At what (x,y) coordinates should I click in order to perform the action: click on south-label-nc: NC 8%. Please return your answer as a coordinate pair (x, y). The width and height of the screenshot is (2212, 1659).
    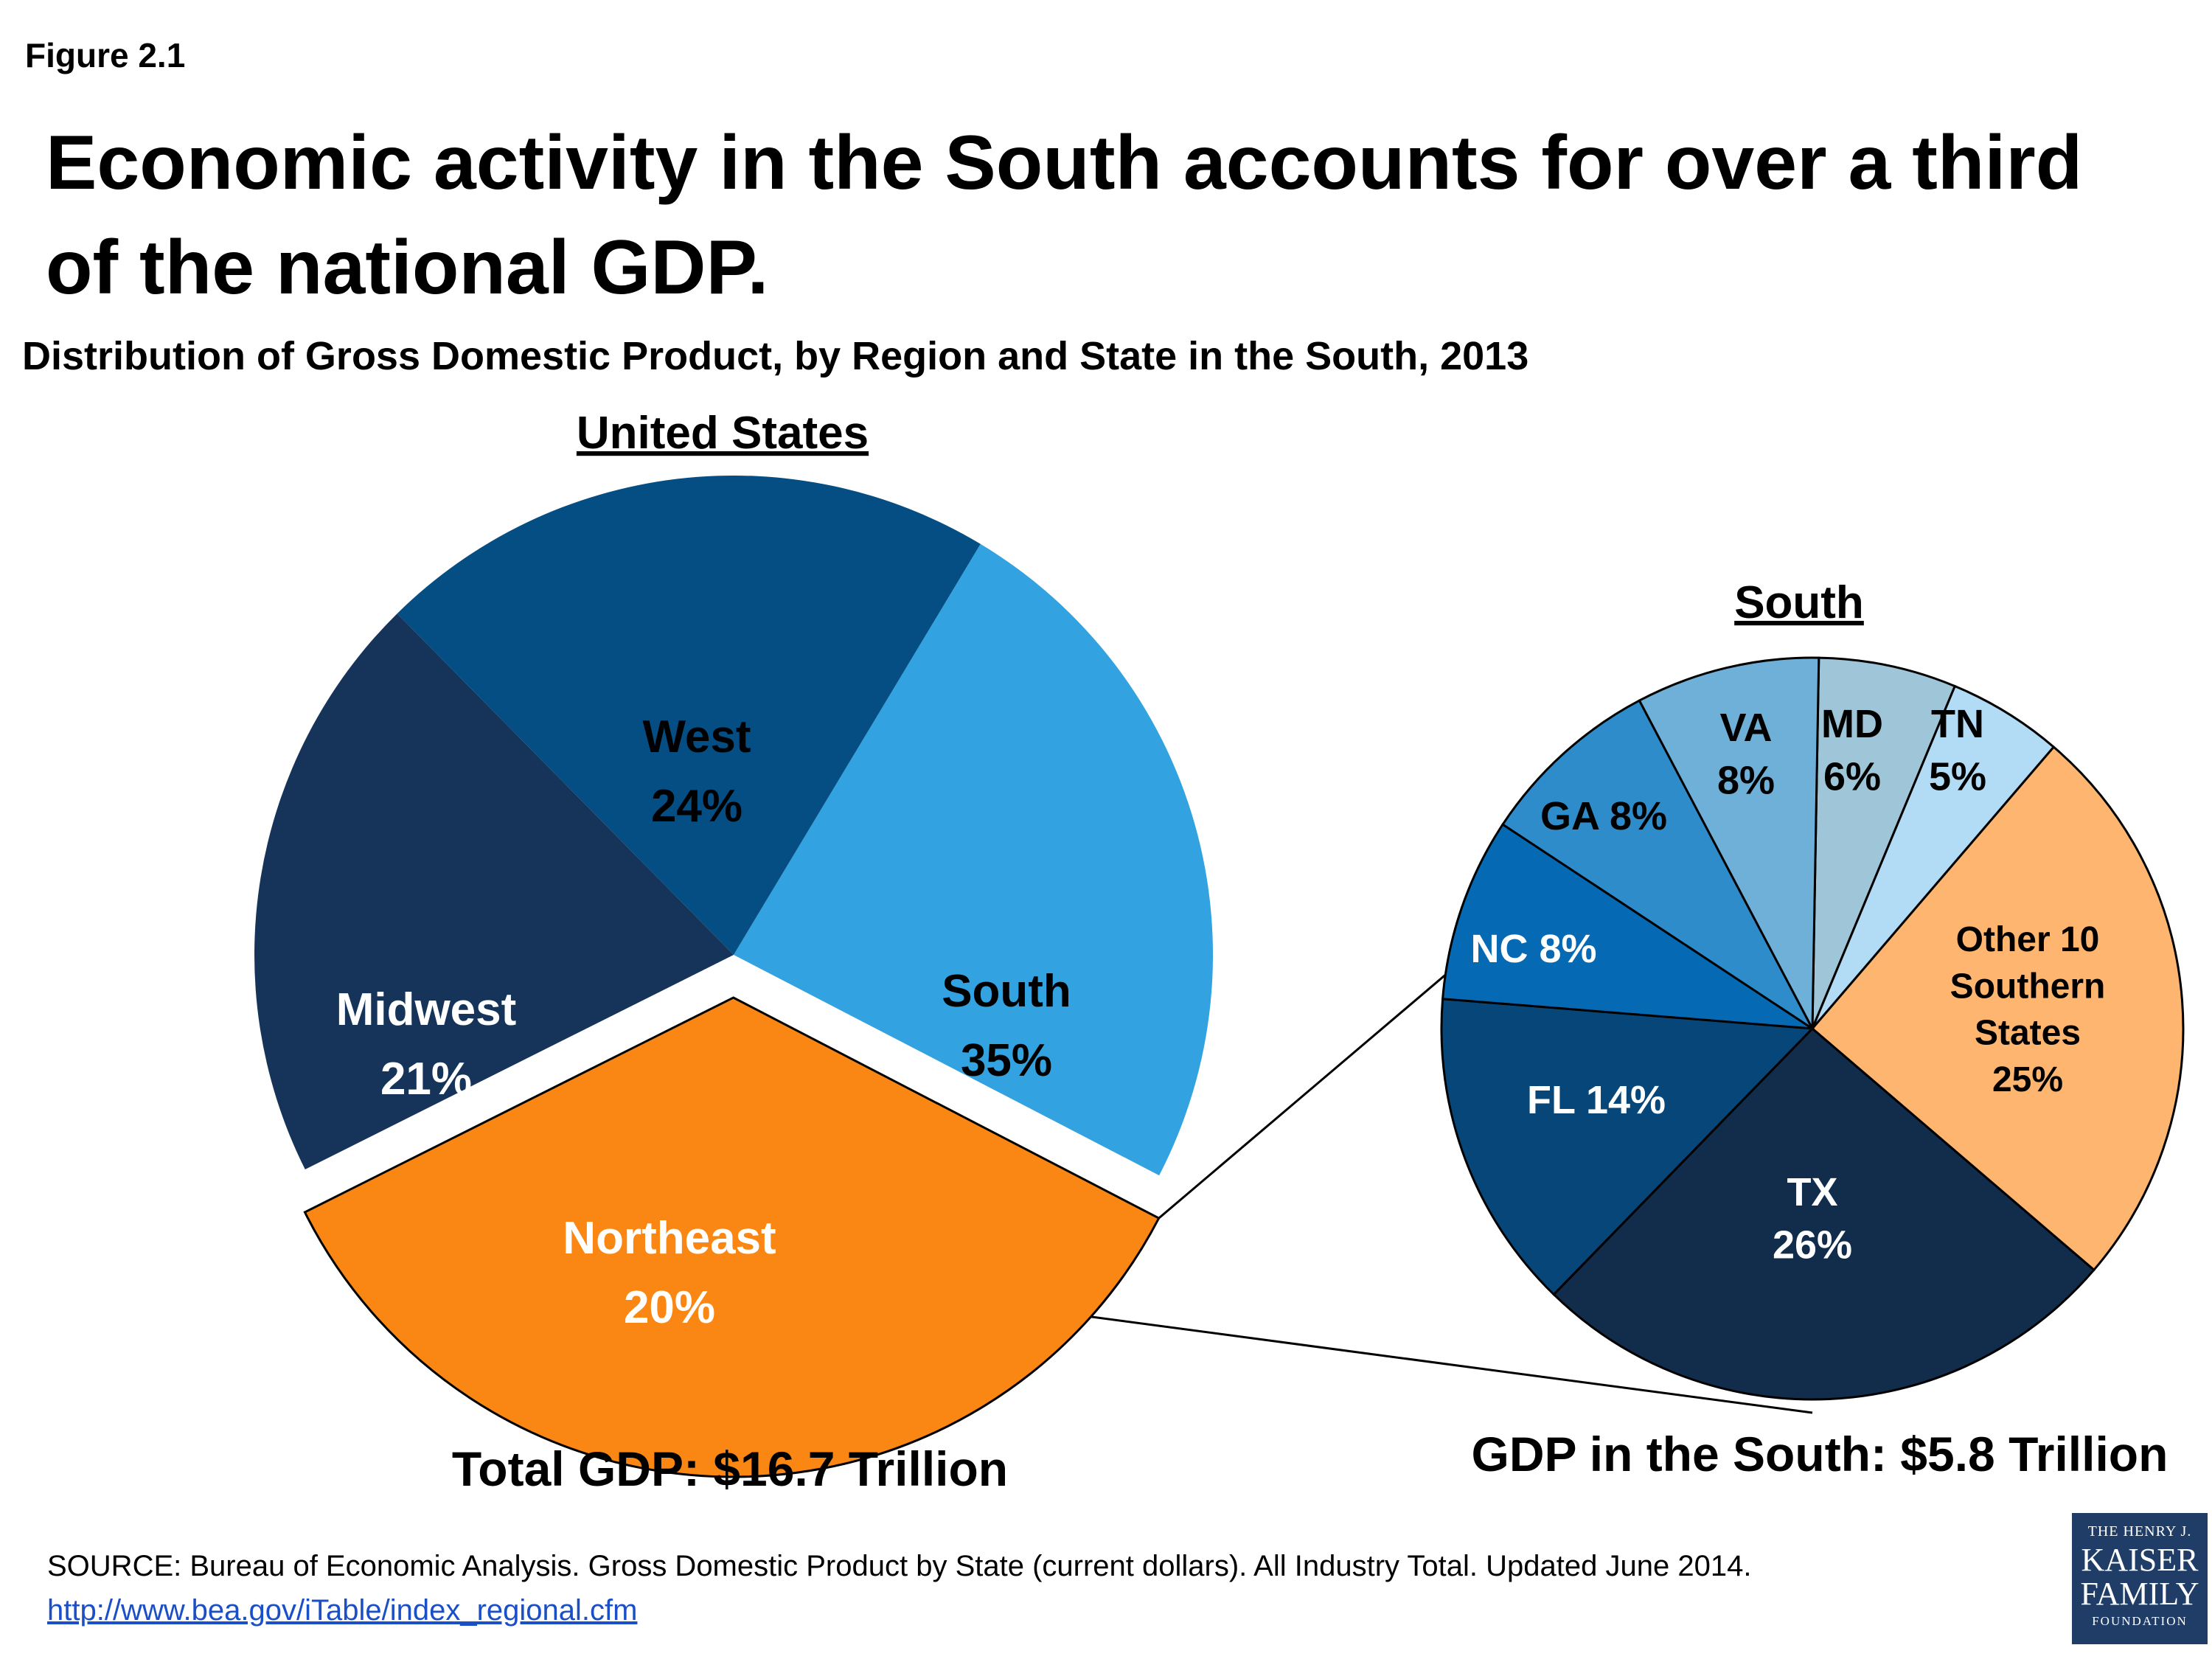
    Looking at the image, I should click on (1533, 949).